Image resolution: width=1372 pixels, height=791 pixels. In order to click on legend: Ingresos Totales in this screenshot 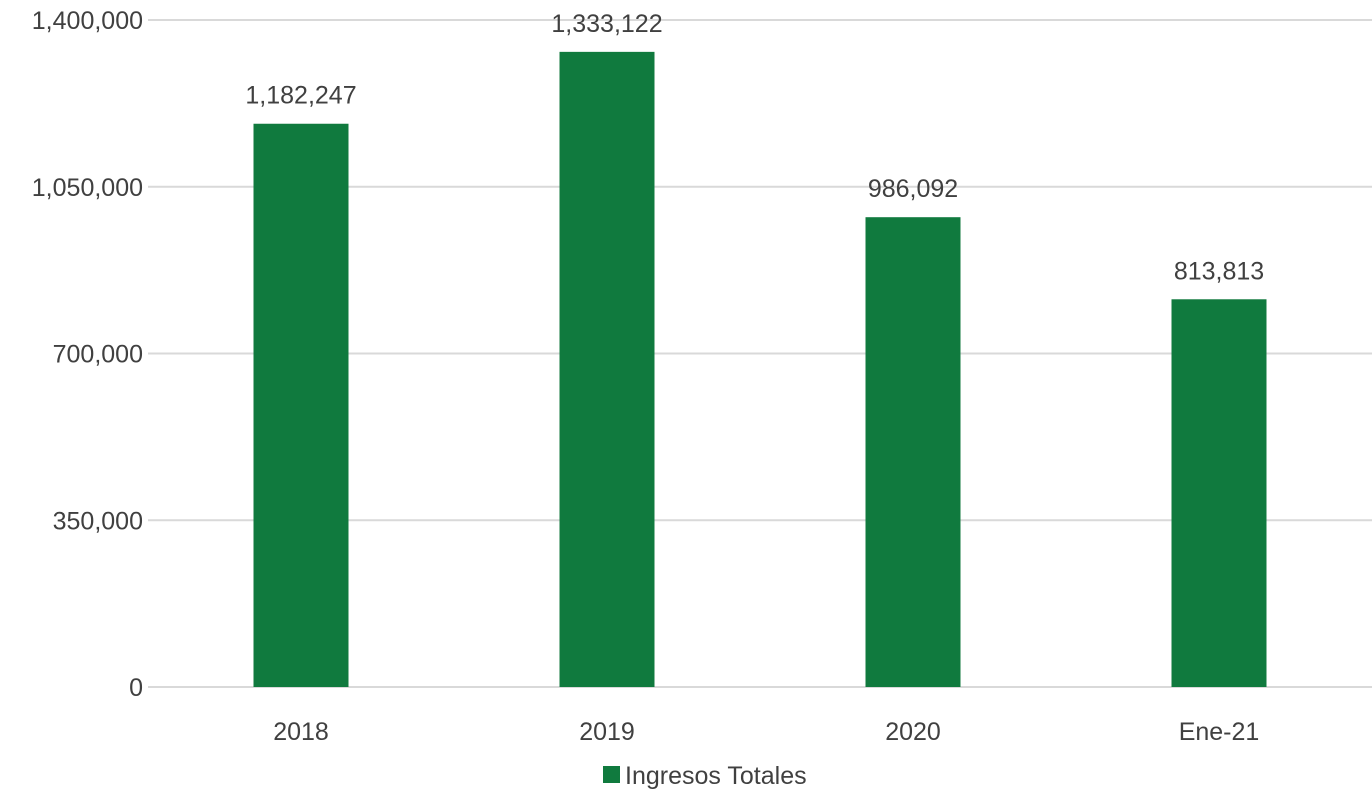, I will do `click(705, 776)`.